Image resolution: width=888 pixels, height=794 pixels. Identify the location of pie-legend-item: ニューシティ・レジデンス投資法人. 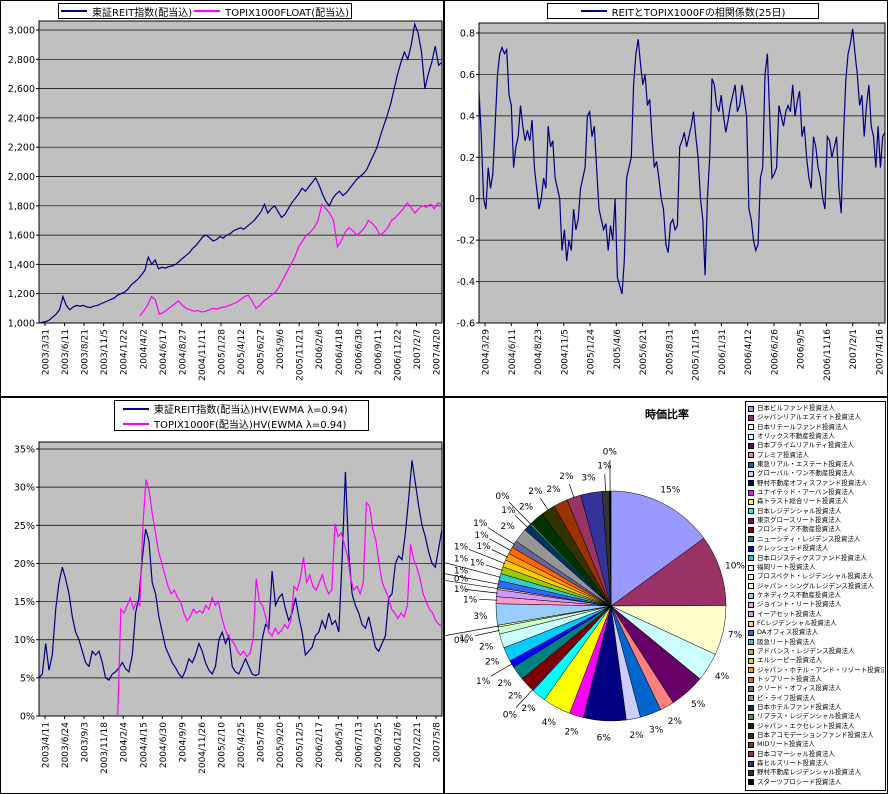
(816, 539).